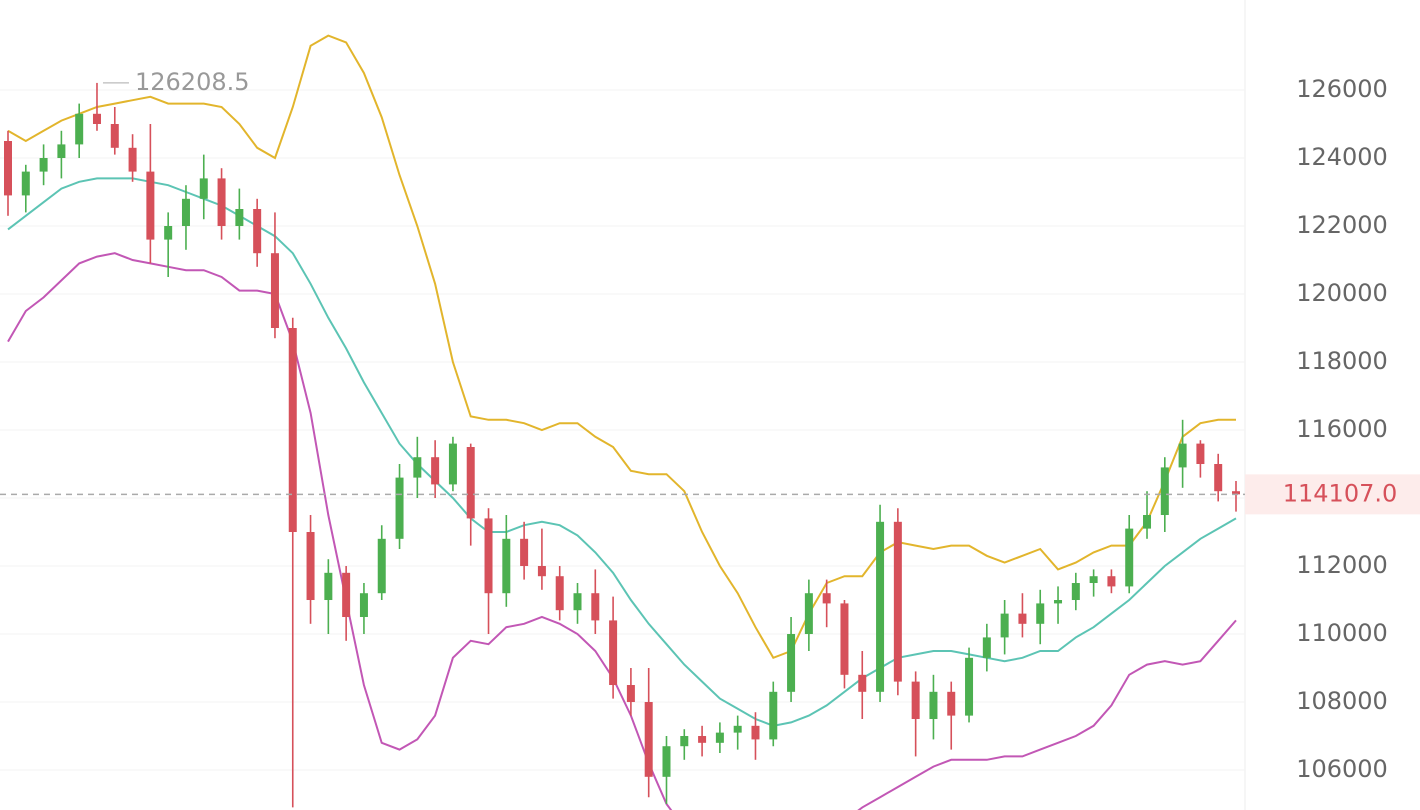  Describe the element at coordinates (1342, 429) in the screenshot. I see `y-tick-label: 116000` at that location.